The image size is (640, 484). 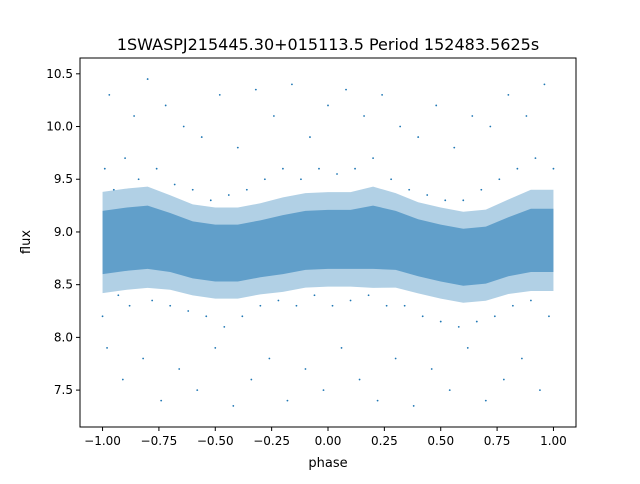 I want to click on x-tick-label: 0.50, so click(x=440, y=441).